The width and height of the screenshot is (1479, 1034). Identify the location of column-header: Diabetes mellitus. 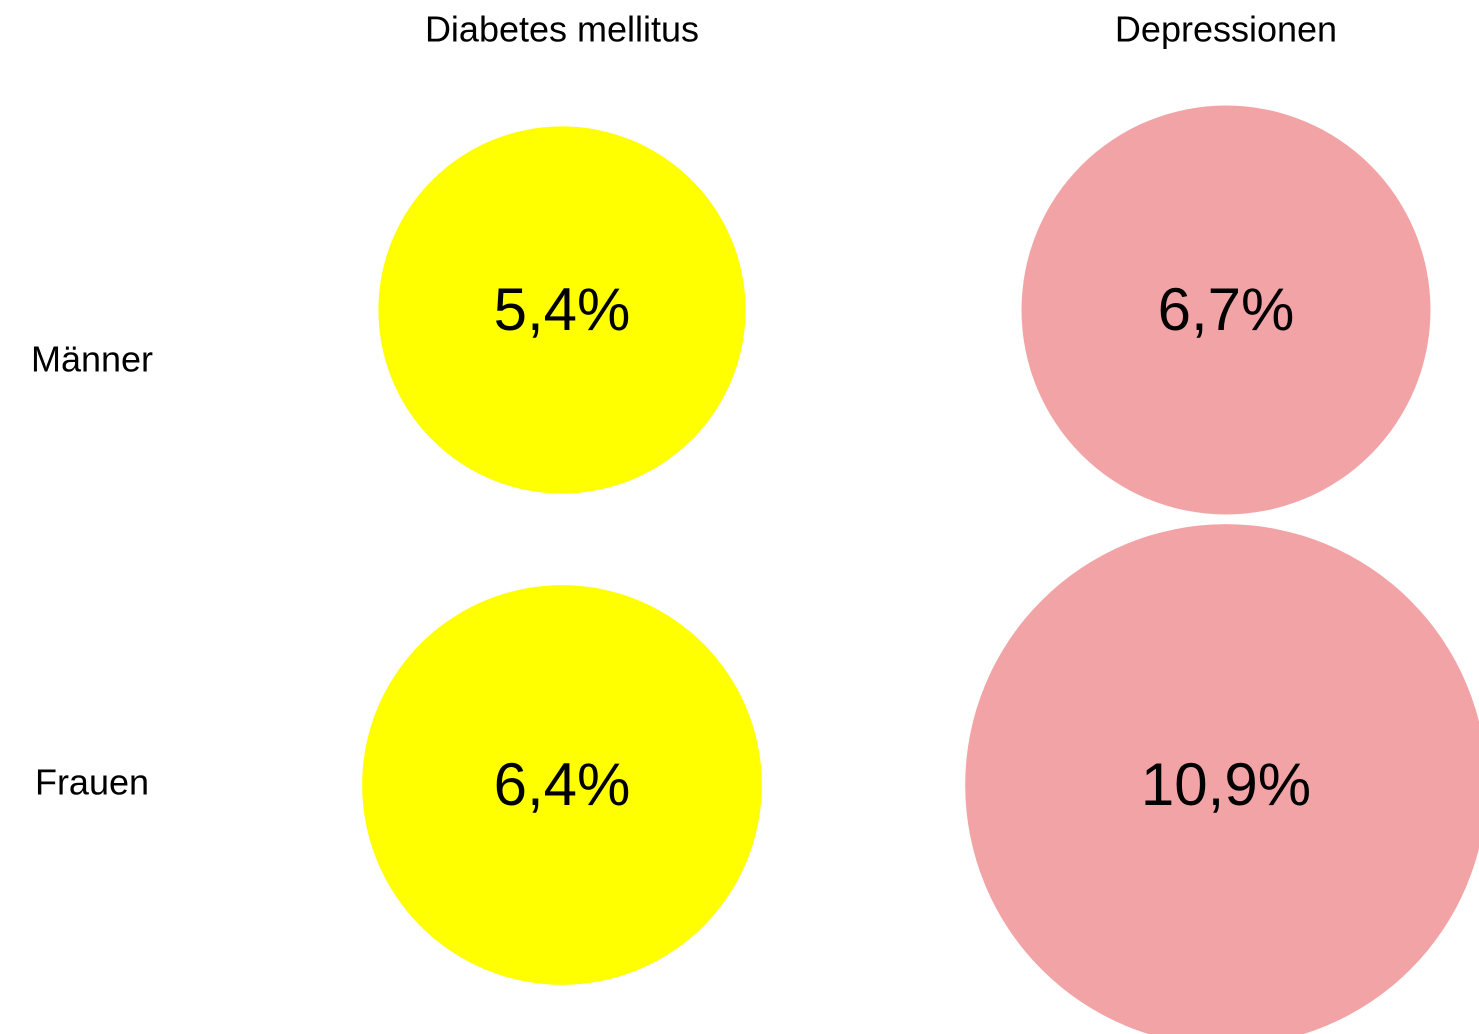
(562, 29).